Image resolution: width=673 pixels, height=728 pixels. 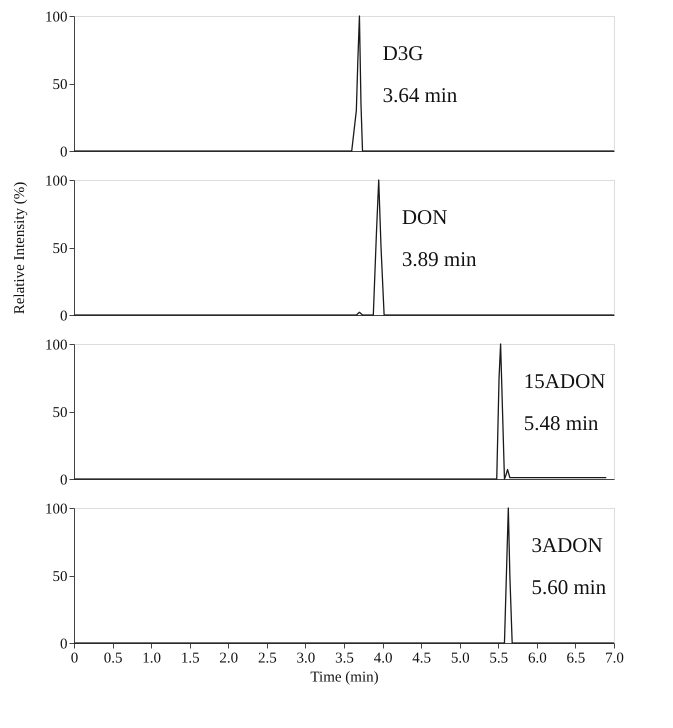 I want to click on x-tick-label: 3.5, so click(x=344, y=658).